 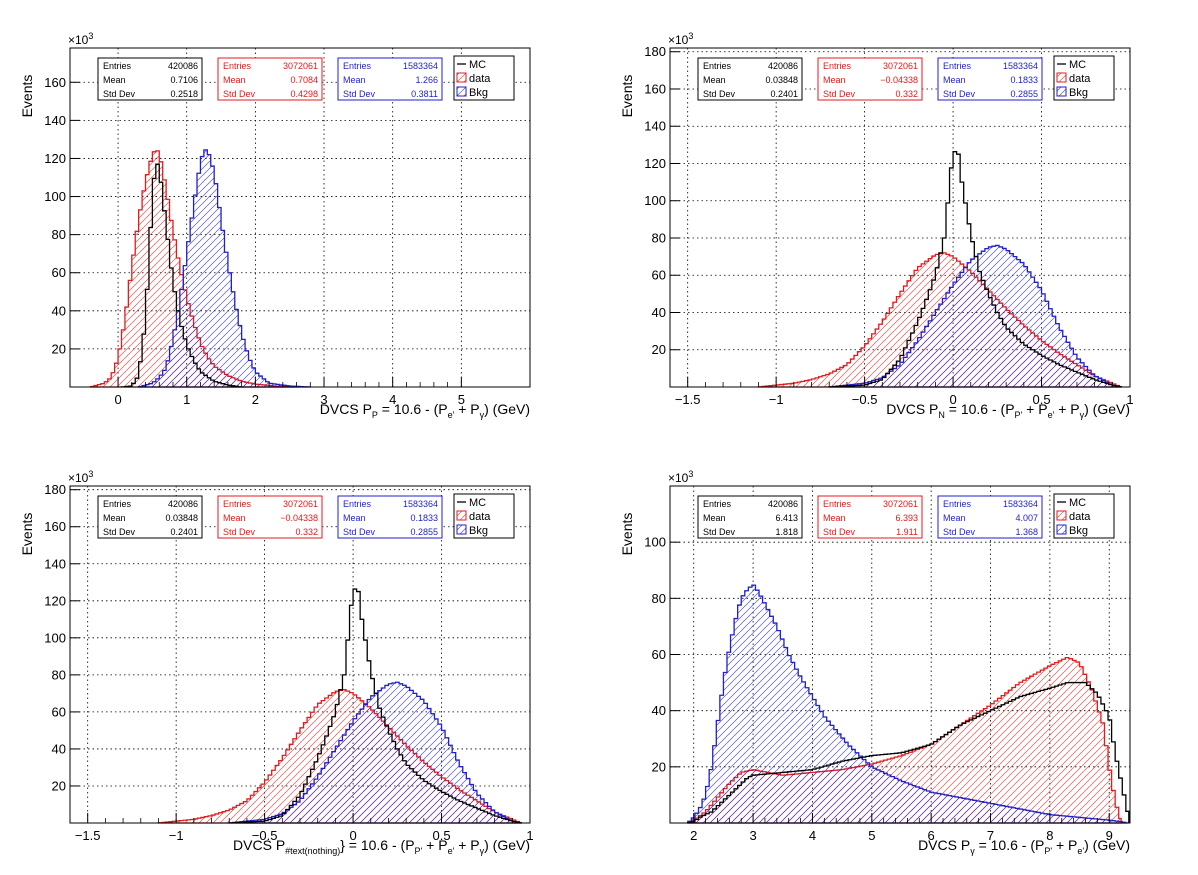 What do you see at coordinates (184, 80) in the screenshot?
I see `stats-value-mean: 0.7106` at bounding box center [184, 80].